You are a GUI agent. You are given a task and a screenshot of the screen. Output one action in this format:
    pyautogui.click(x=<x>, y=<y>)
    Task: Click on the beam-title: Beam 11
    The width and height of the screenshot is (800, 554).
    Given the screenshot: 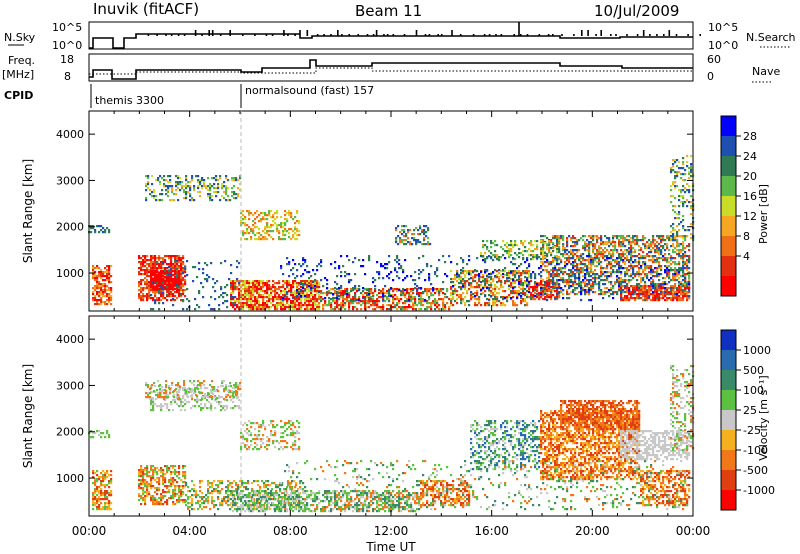 What is the action you would take?
    pyautogui.click(x=388, y=11)
    